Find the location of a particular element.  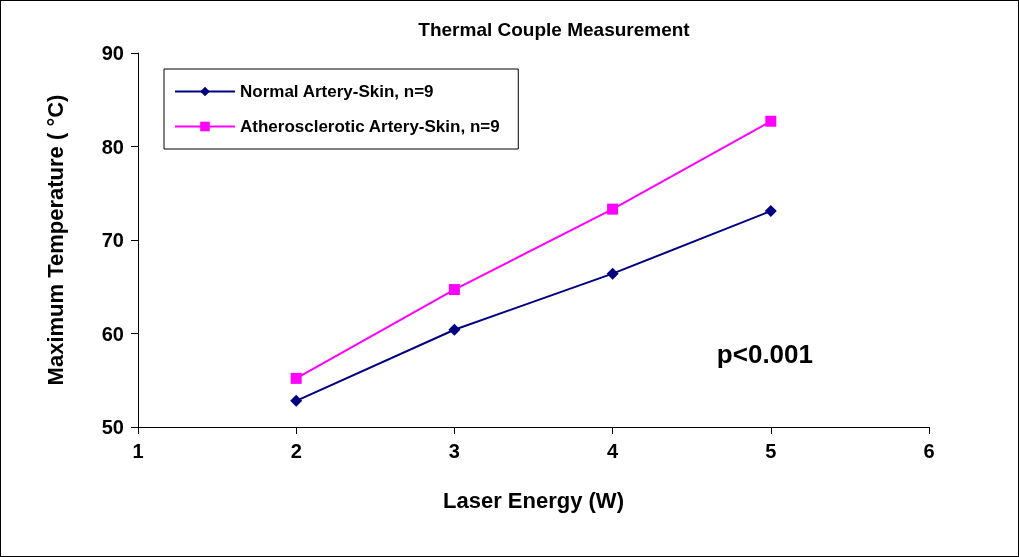

x-tick-label: 6 is located at coordinates (929, 451).